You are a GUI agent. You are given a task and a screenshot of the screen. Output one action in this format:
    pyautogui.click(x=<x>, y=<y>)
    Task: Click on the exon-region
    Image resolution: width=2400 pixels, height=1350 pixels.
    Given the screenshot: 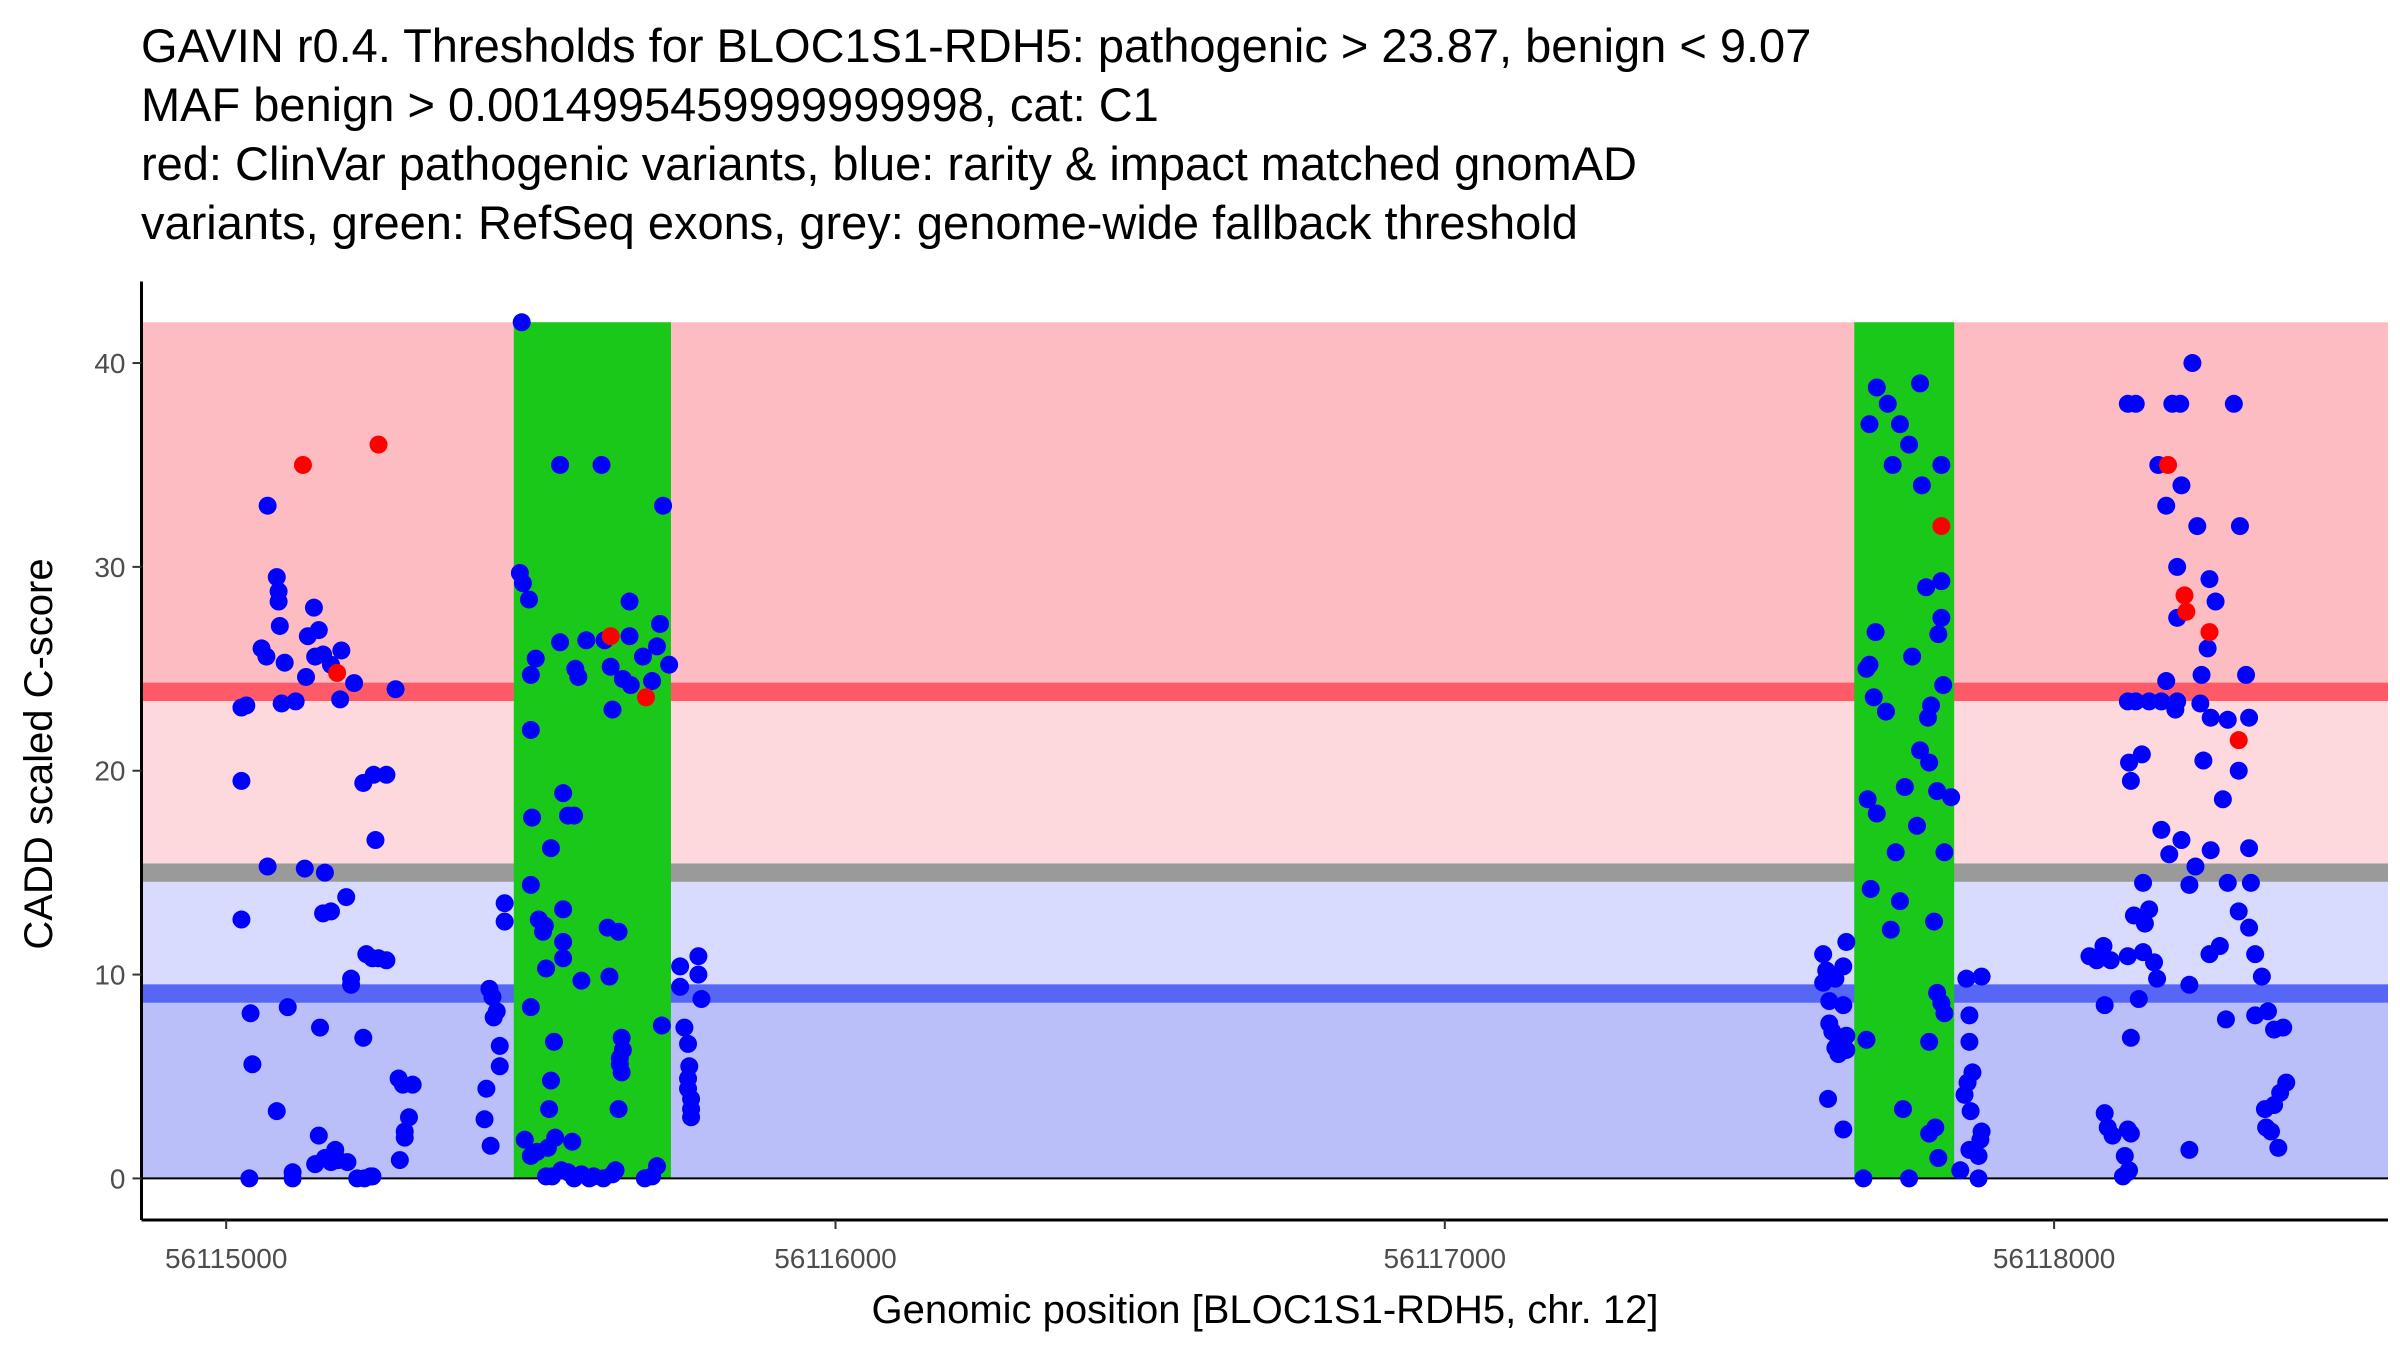 What is the action you would take?
    pyautogui.click(x=592, y=750)
    